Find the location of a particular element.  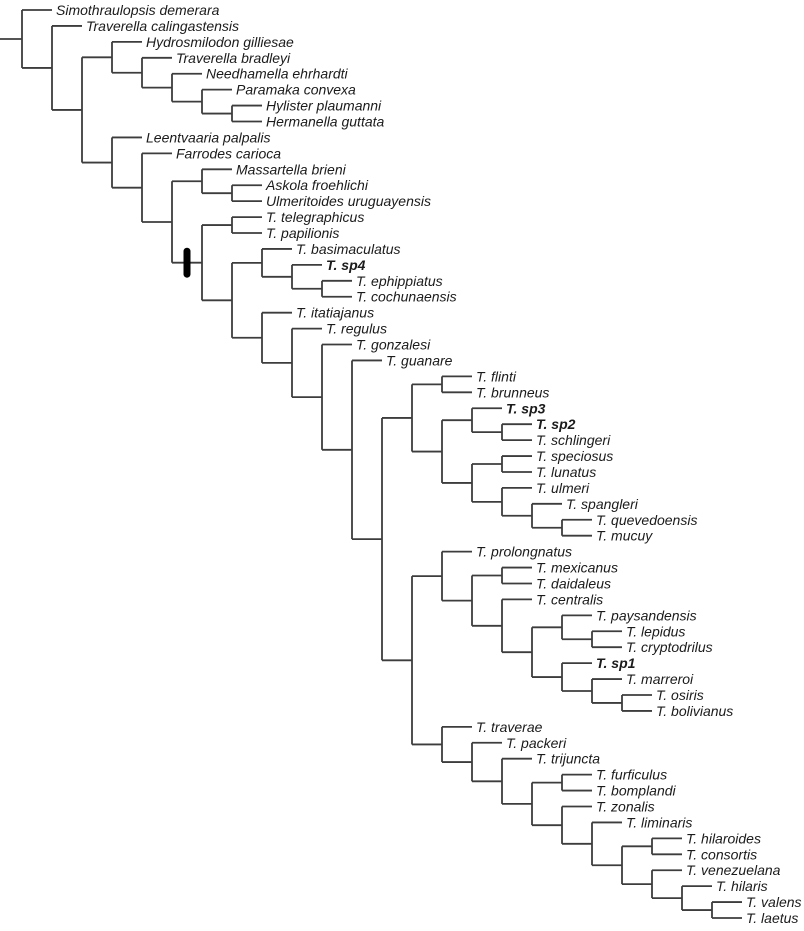

tip-label-paramaka-convexa: Paramaka convexa is located at coordinates (296, 90).